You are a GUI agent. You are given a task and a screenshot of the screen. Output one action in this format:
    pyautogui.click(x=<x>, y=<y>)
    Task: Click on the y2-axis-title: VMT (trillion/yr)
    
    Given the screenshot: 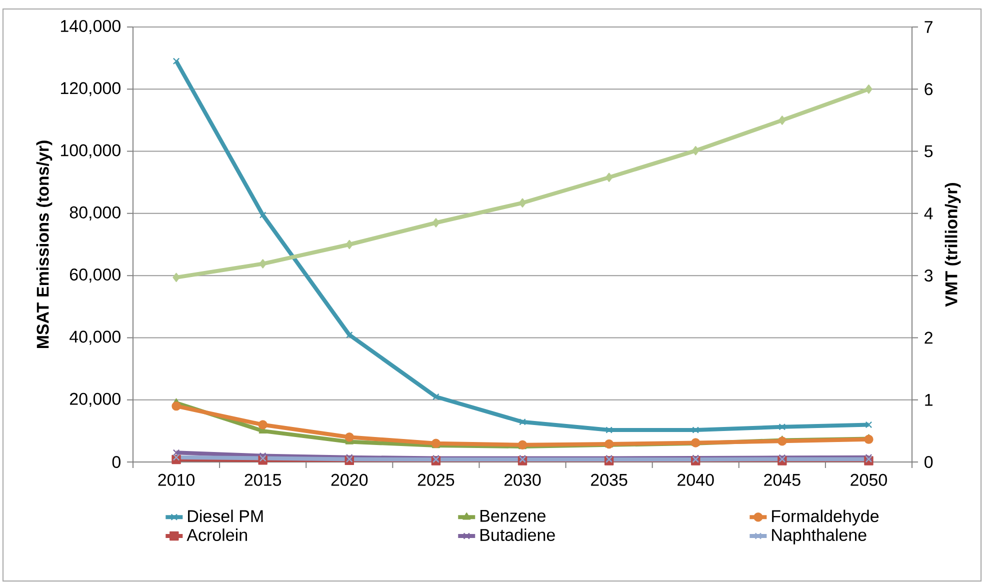 What is the action you would take?
    pyautogui.click(x=952, y=245)
    